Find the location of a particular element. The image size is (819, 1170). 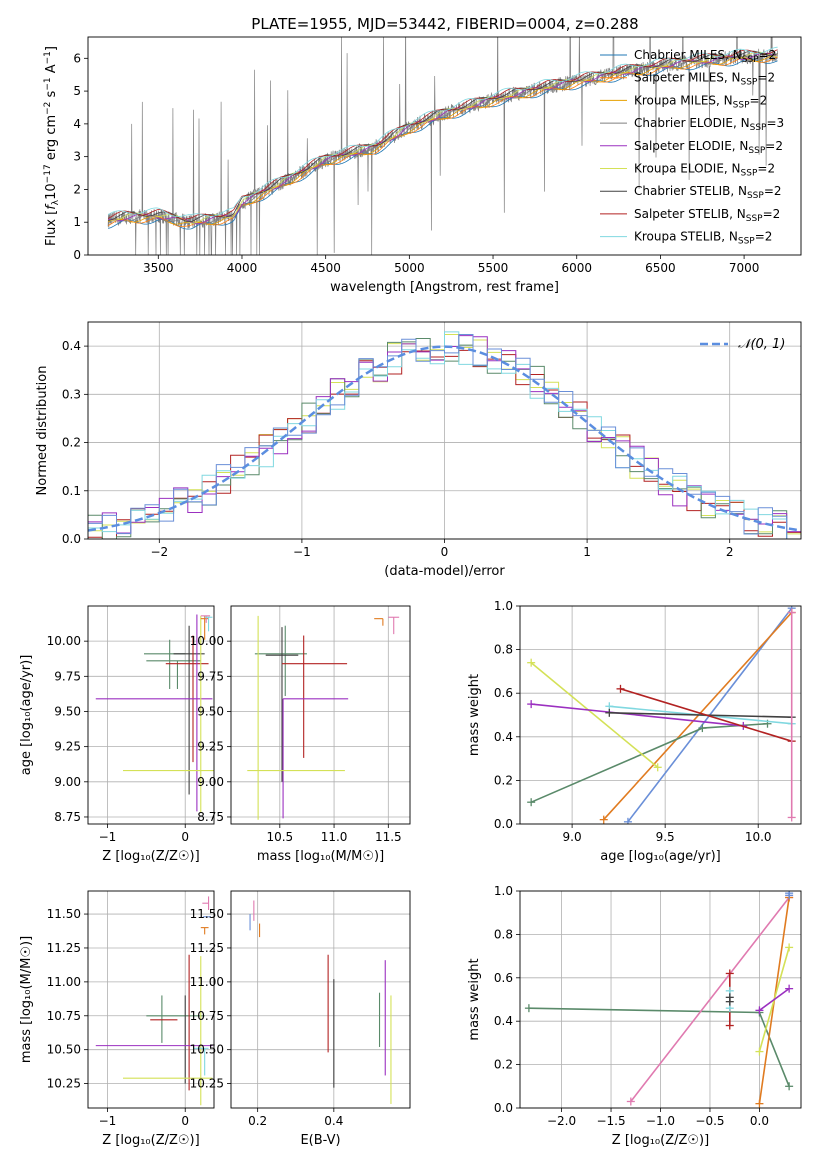

plot-area-massweight_vs_age is located at coordinates (661, 715).